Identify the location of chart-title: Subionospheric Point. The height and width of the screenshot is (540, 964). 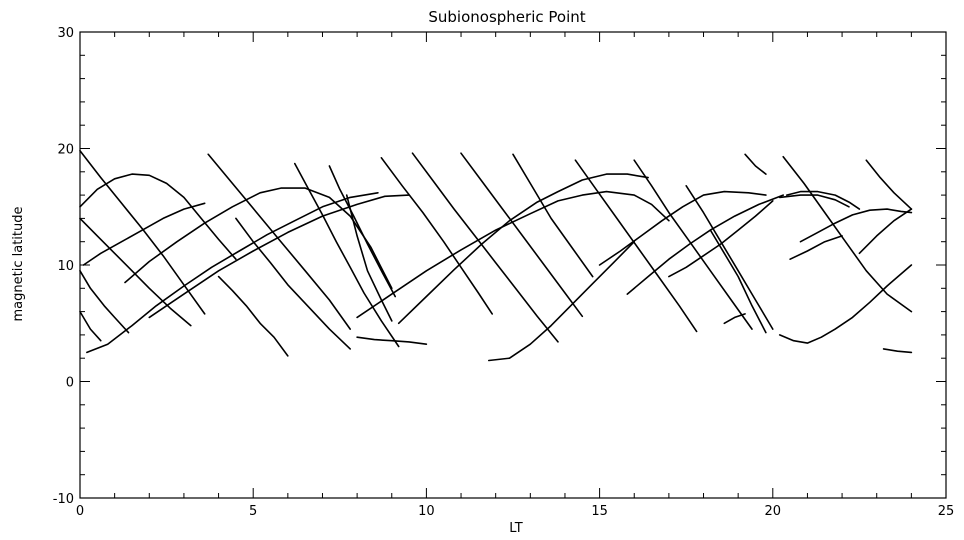
(506, 17).